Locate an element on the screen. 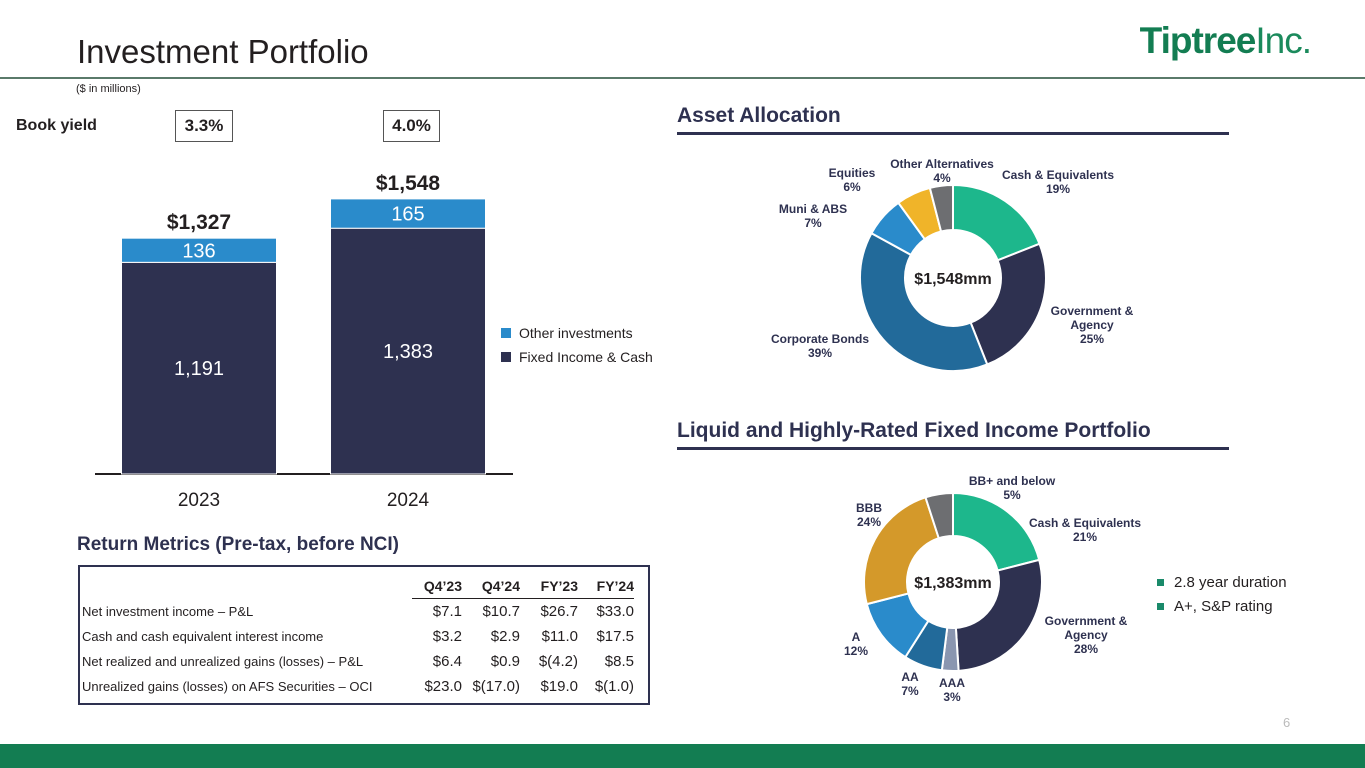  row-label: Cash and cash equivalent interest income is located at coordinates (203, 636).